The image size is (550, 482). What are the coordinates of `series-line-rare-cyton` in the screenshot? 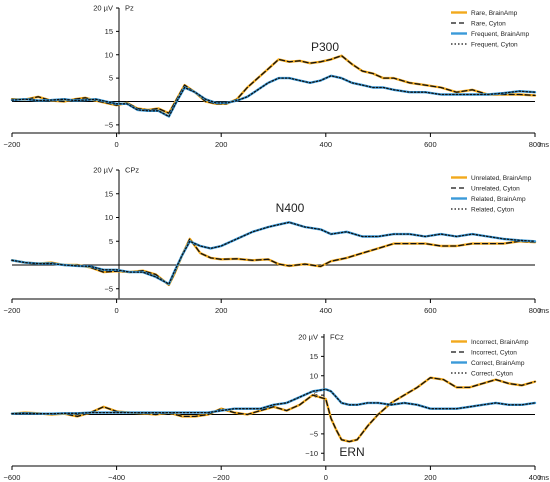 It's located at (273, 84).